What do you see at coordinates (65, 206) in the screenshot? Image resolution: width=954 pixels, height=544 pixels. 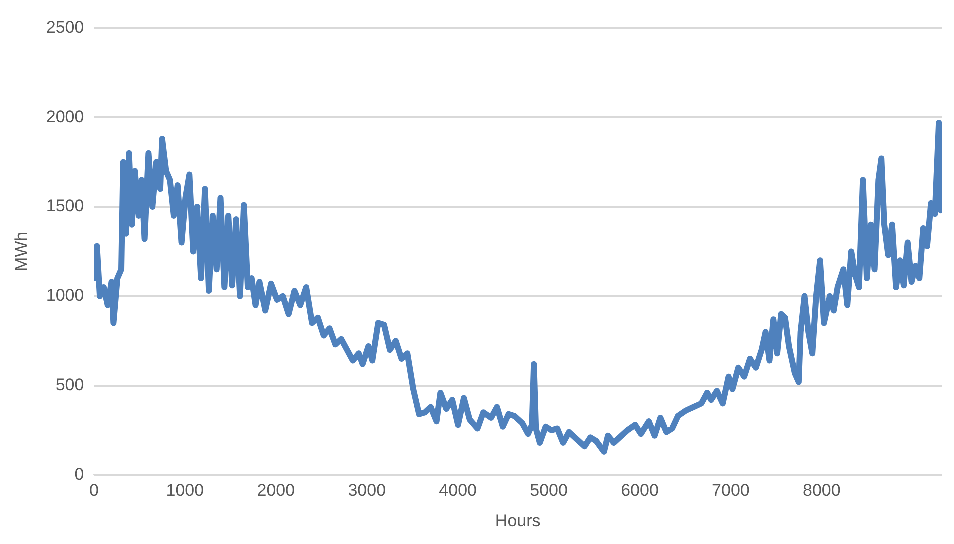 I see `y-tick-label: 1500` at bounding box center [65, 206].